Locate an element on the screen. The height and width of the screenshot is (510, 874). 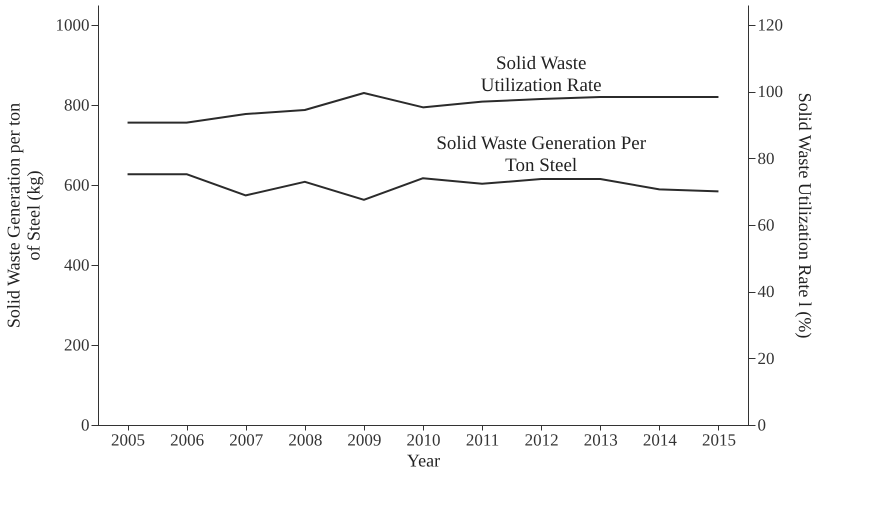
x-tick-label: 2008 is located at coordinates (305, 440).